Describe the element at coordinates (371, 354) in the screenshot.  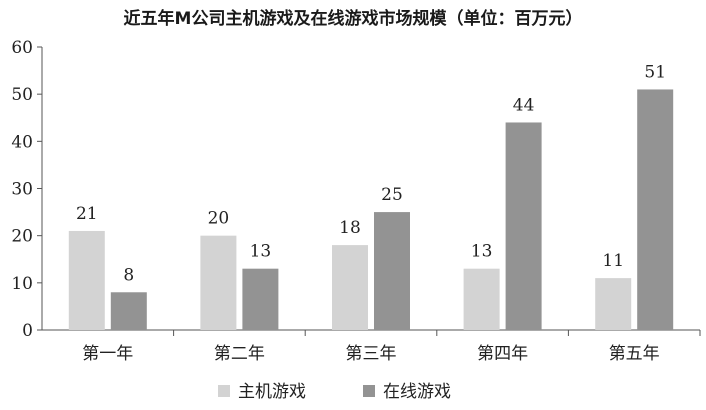
I see `x-tick-label: 第三年` at that location.